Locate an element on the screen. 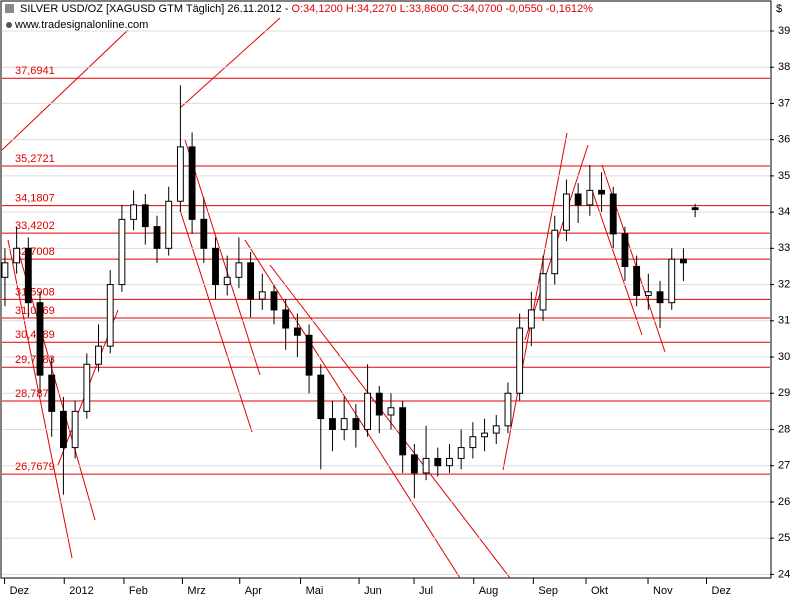  x-tick-label: Okt is located at coordinates (599, 591).